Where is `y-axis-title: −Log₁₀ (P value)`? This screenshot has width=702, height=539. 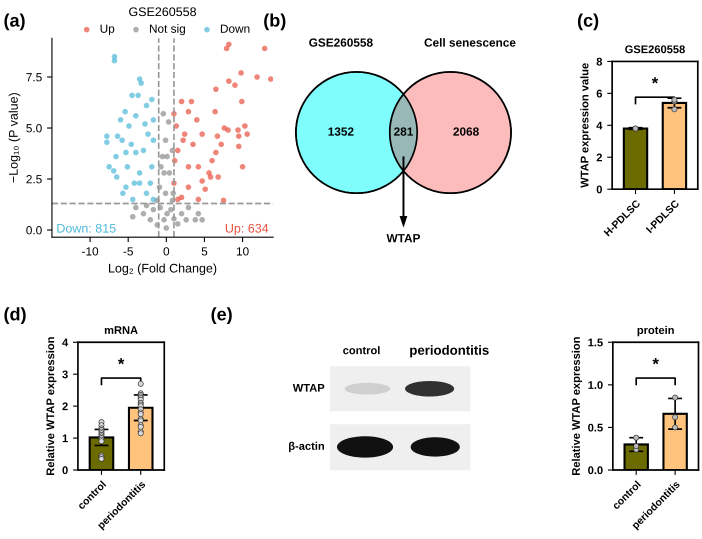
y-axis-title: −Log₁₀ (P value) is located at coordinates (14, 138).